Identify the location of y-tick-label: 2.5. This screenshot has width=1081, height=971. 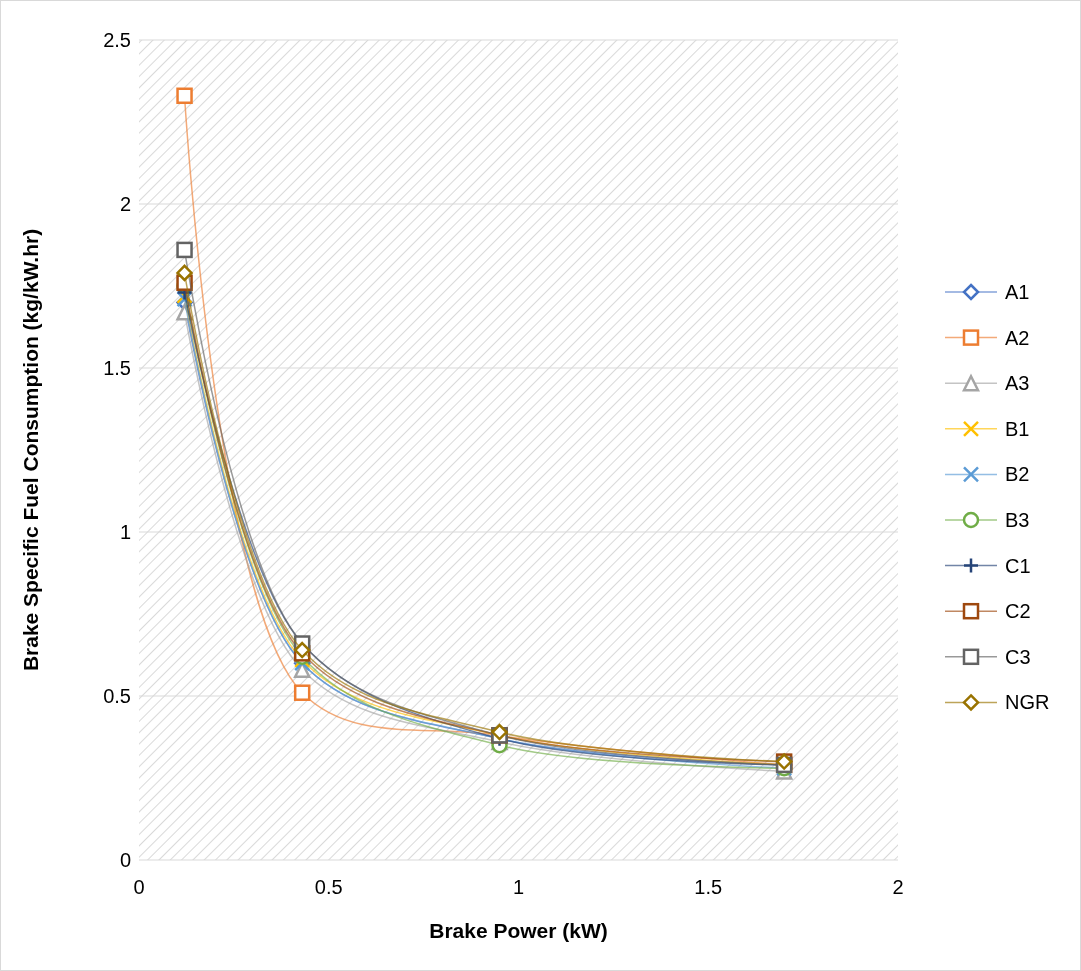
(117, 40).